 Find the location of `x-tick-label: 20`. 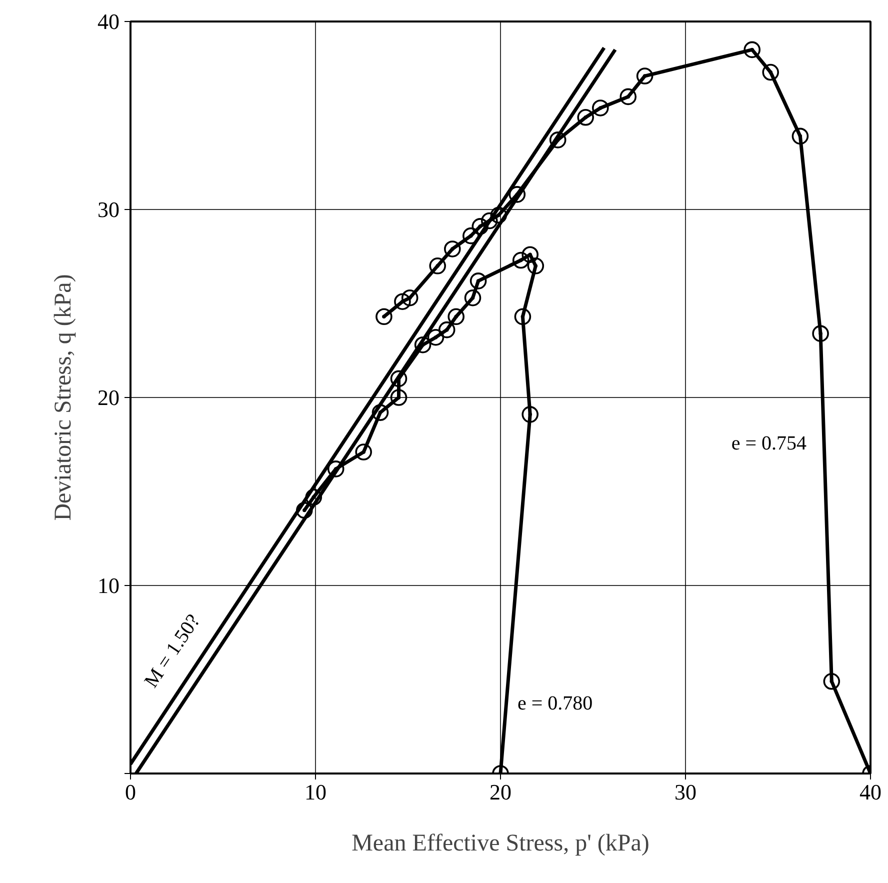

x-tick-label: 20 is located at coordinates (501, 792).